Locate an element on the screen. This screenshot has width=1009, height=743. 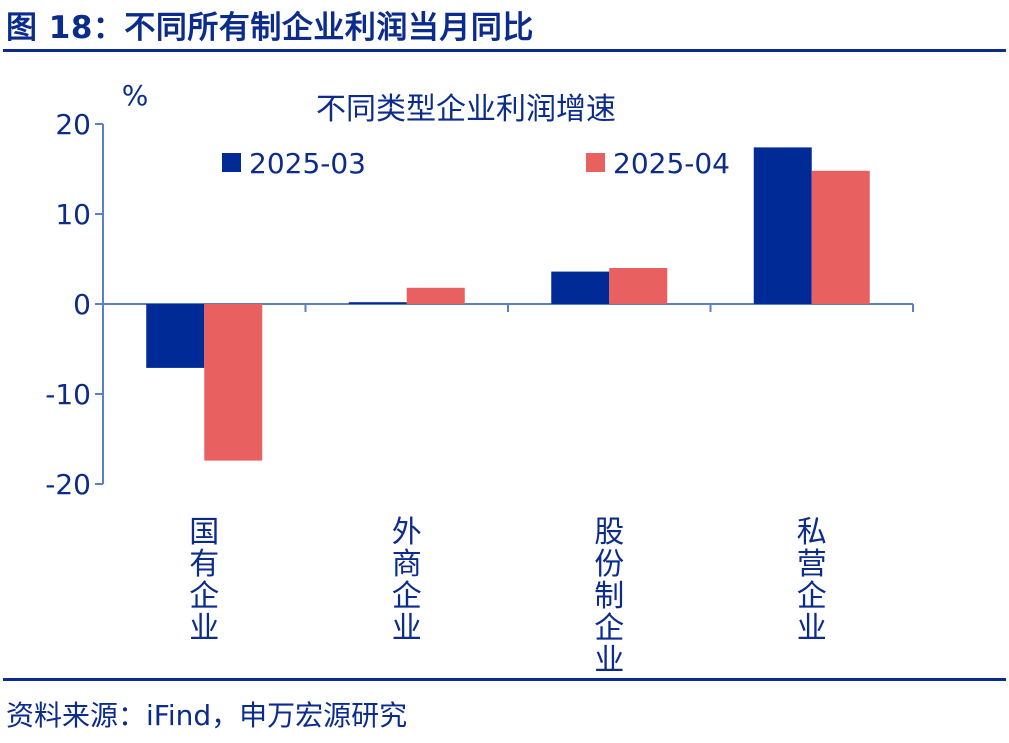
category-label: 外商企业 is located at coordinates (407, 580).